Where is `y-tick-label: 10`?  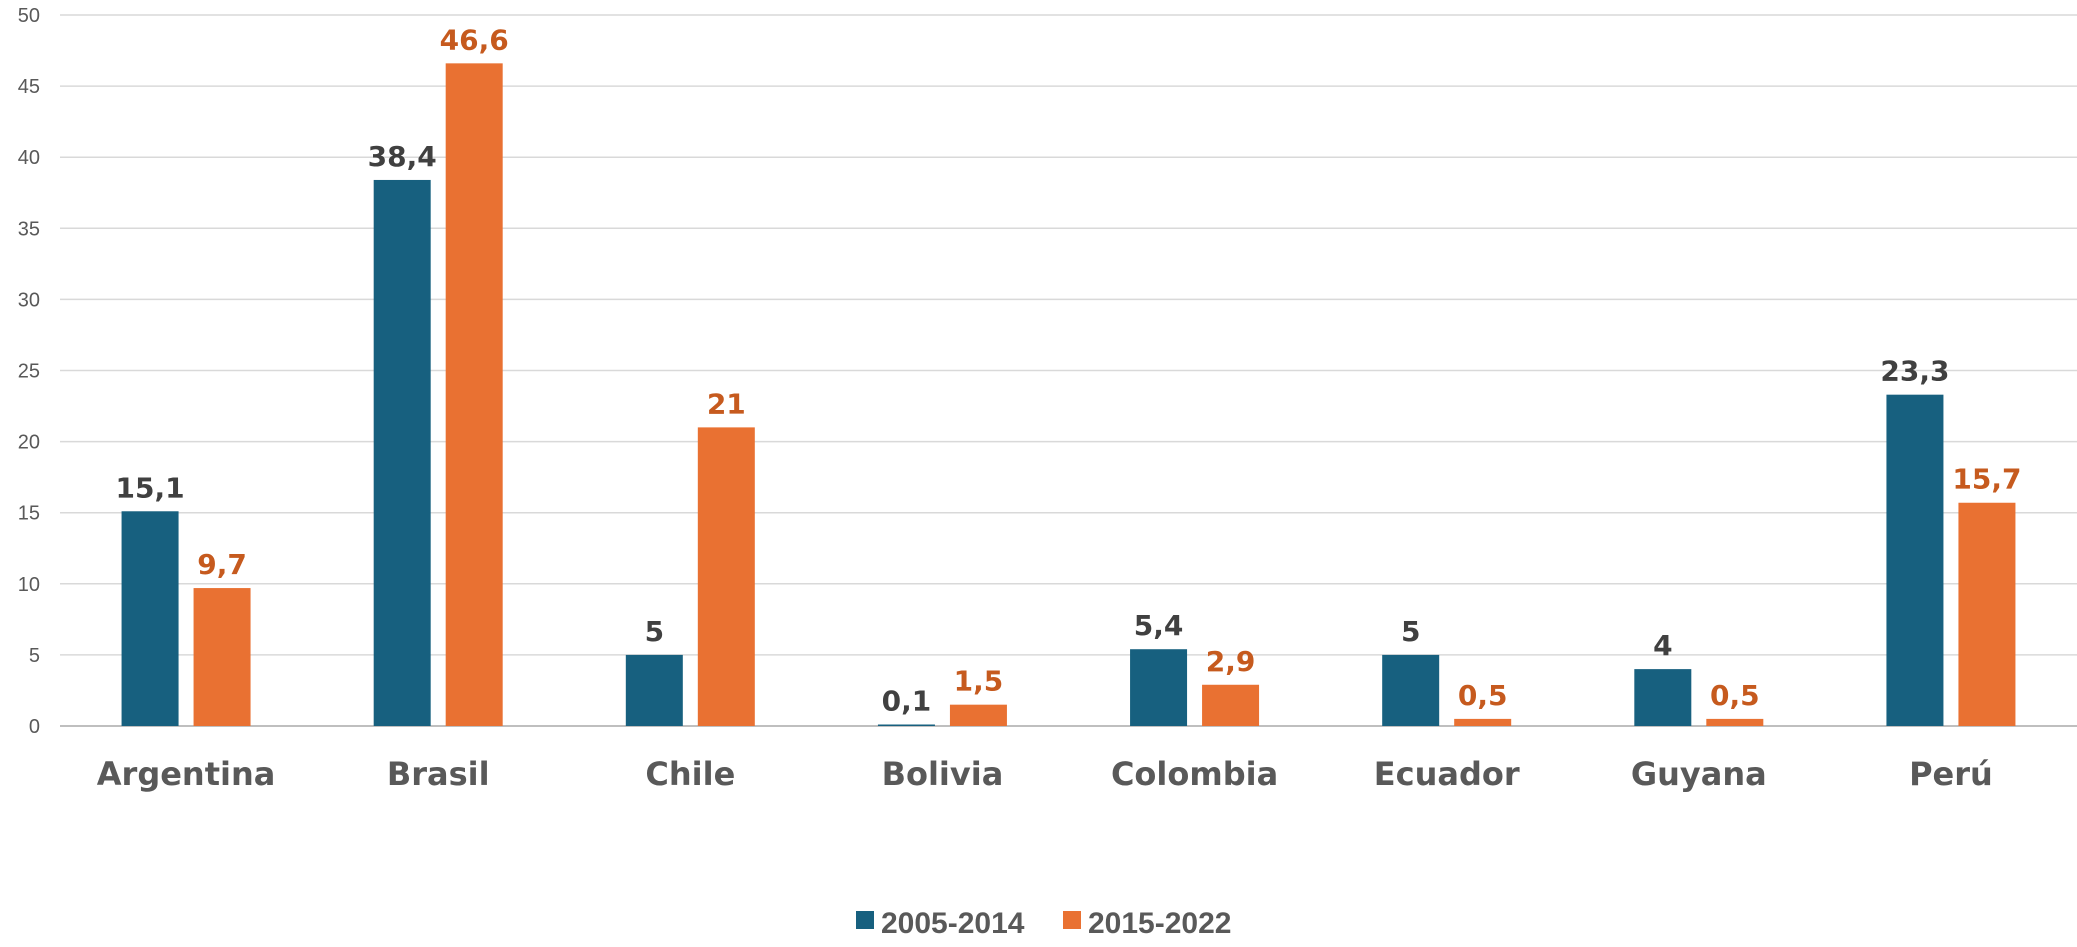 y-tick-label: 10 is located at coordinates (29, 585).